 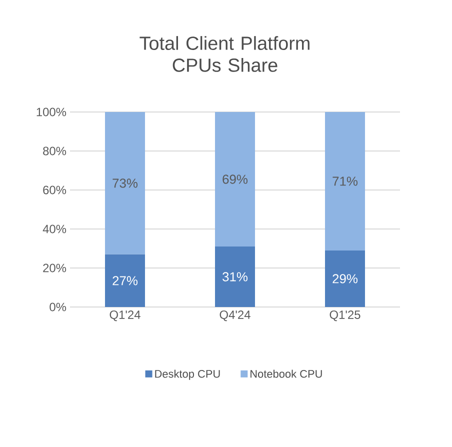 What do you see at coordinates (54, 190) in the screenshot?
I see `y-tick-label: 60%` at bounding box center [54, 190].